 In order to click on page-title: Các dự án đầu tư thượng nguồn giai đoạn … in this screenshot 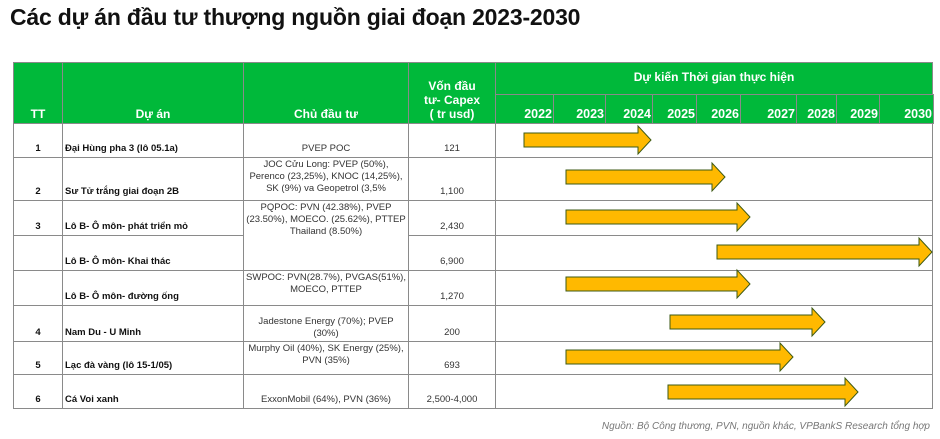, I will do `click(295, 17)`.